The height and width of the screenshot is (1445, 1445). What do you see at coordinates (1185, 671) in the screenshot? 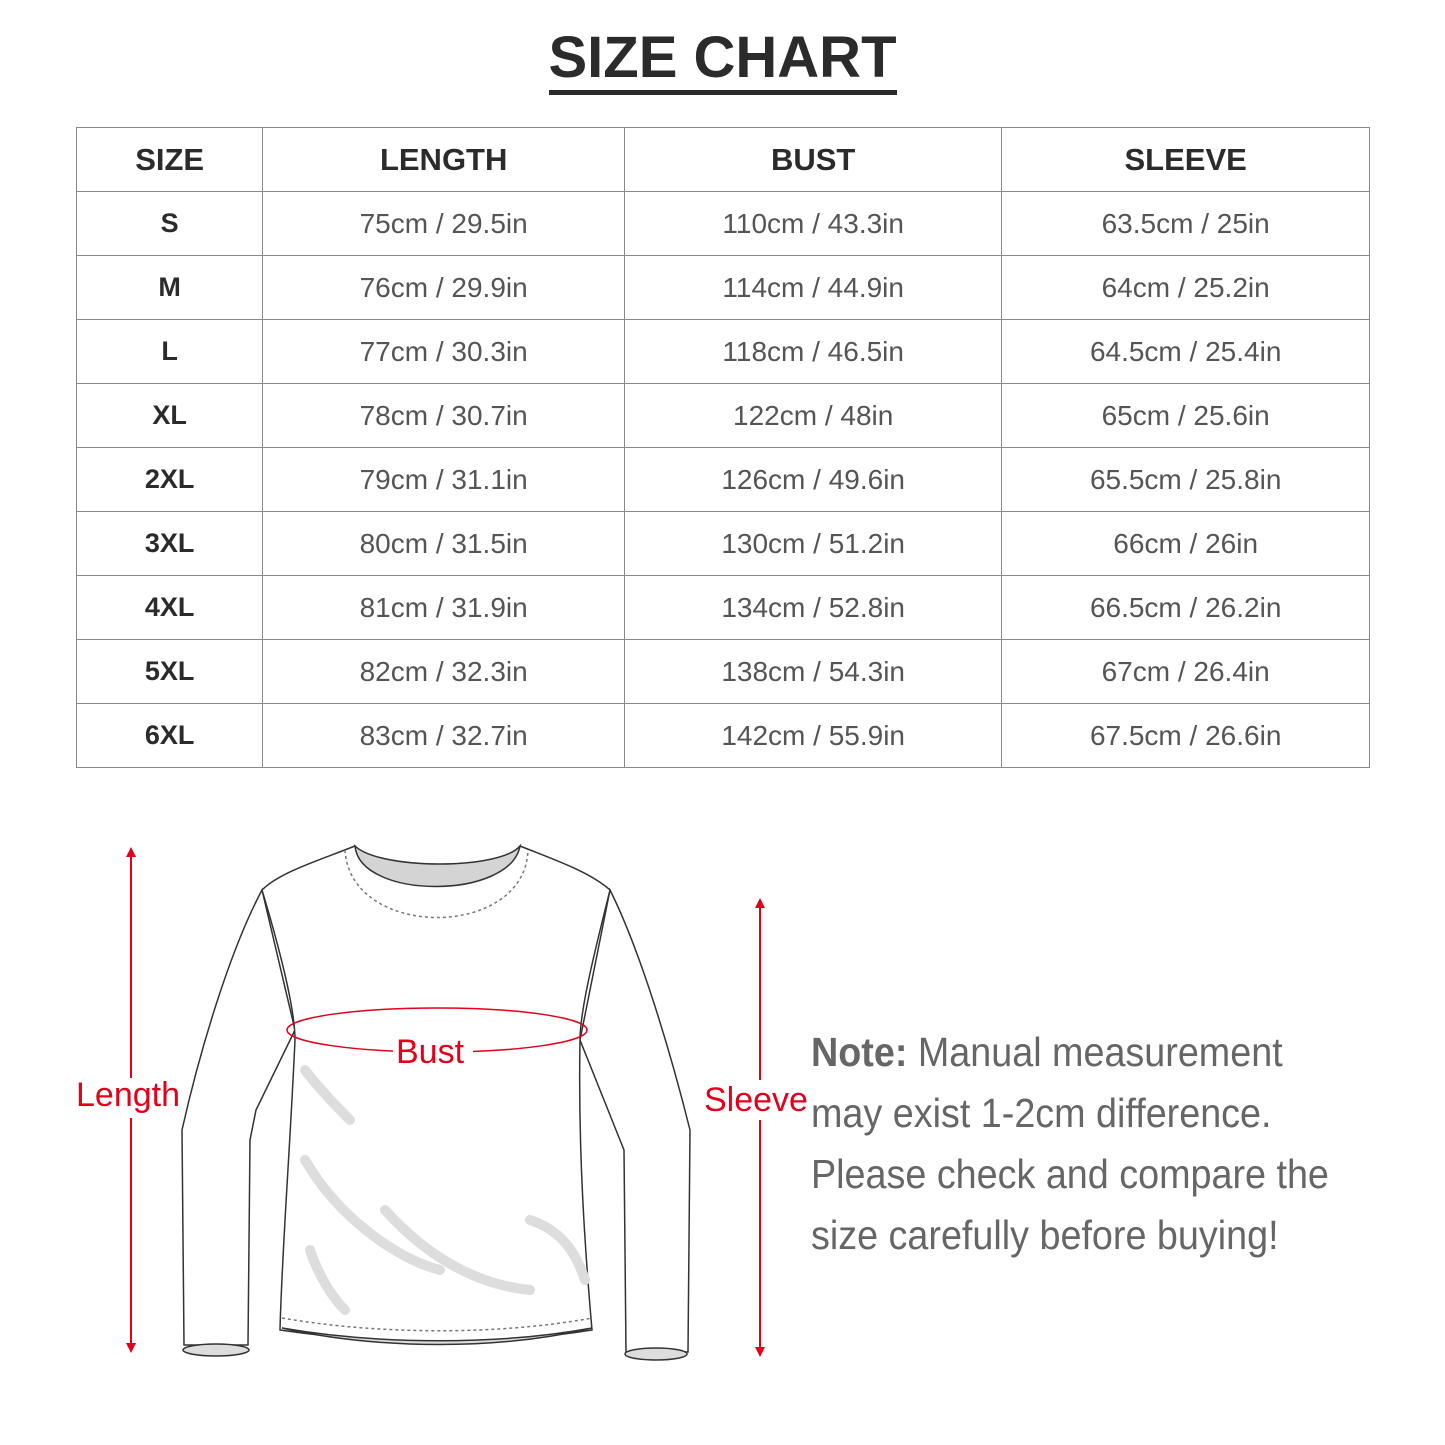
I see `sleeve-cell: 67cm / 26.4in` at bounding box center [1185, 671].